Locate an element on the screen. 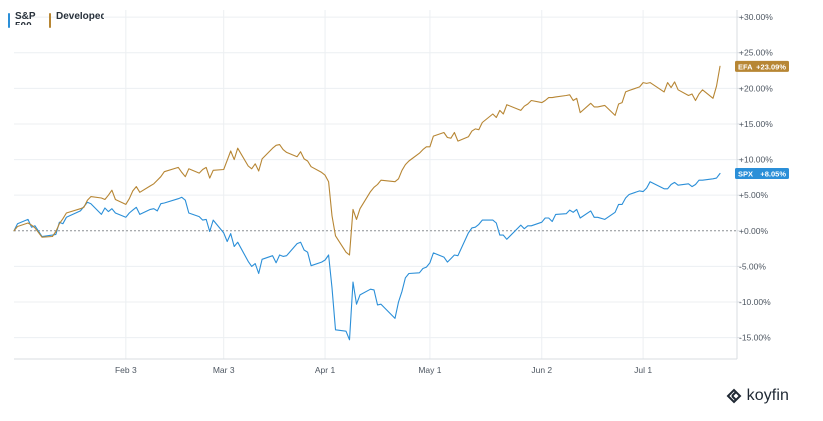  y-tick-label: +30.00% is located at coordinates (756, 17).